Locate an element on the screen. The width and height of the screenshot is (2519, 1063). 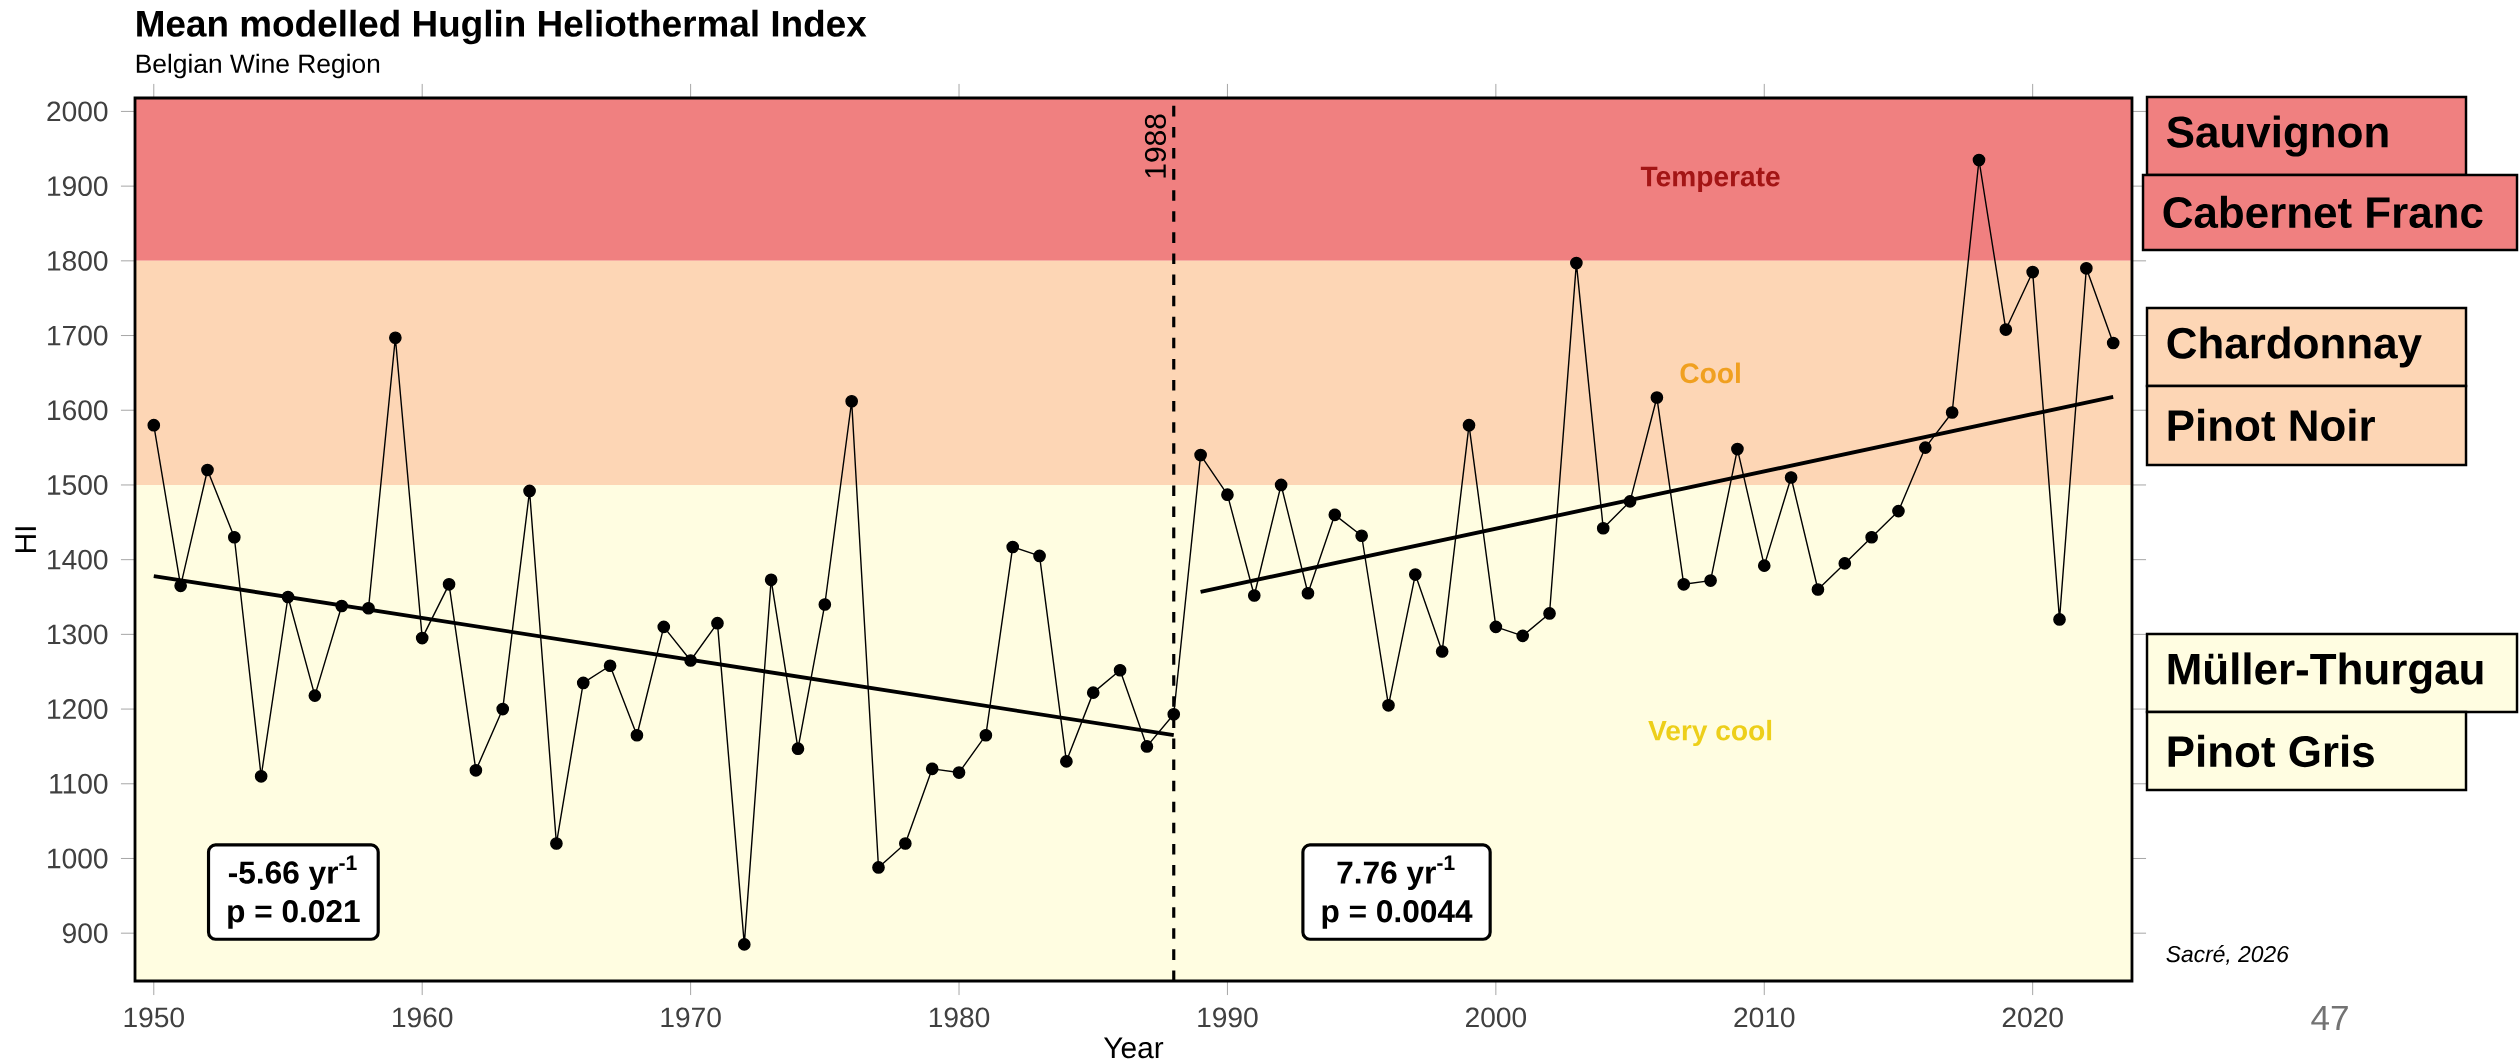
y-tick-label: 1900 is located at coordinates (78, 186).